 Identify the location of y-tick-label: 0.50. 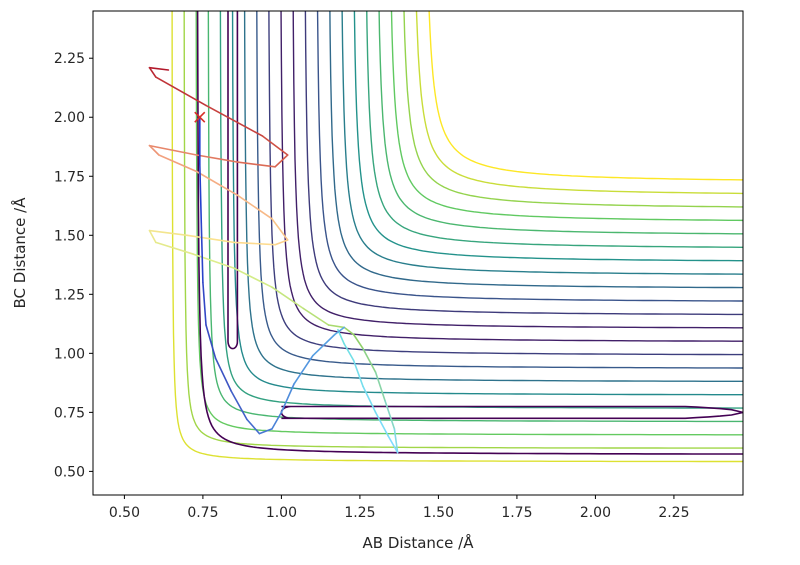
(69, 472).